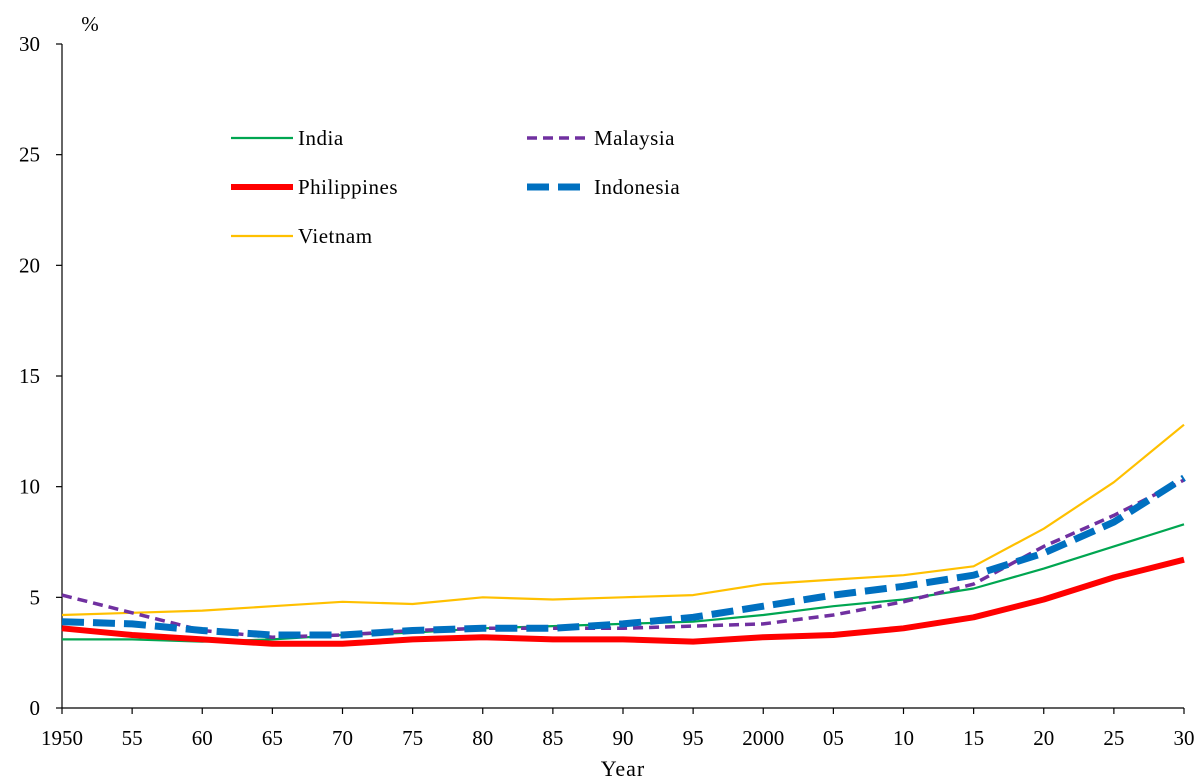  Describe the element at coordinates (1184, 738) in the screenshot. I see `x-tick-label: 30` at that location.